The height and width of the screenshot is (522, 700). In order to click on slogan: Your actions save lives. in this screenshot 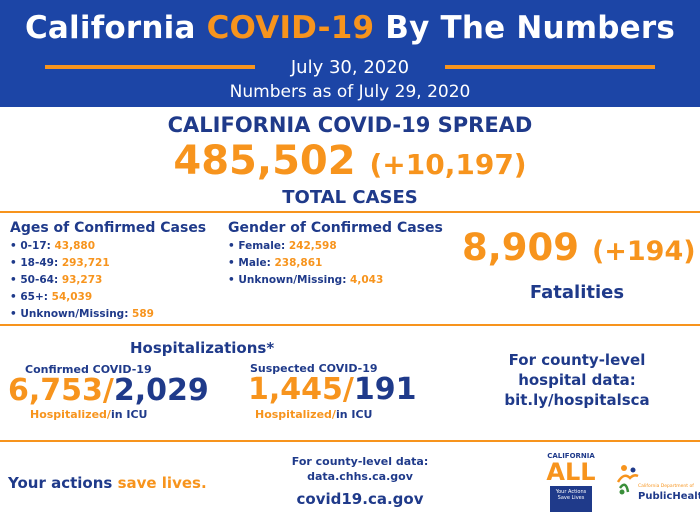, I will do `click(107, 483)`.